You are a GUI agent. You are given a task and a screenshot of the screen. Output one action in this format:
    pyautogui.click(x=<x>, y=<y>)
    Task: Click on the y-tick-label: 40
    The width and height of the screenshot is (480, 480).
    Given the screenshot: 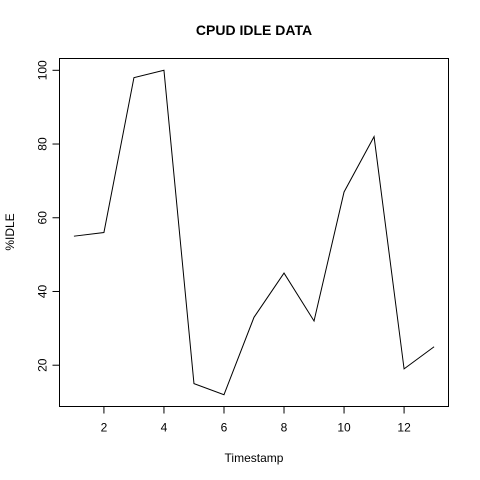 What is the action you would take?
    pyautogui.click(x=43, y=291)
    